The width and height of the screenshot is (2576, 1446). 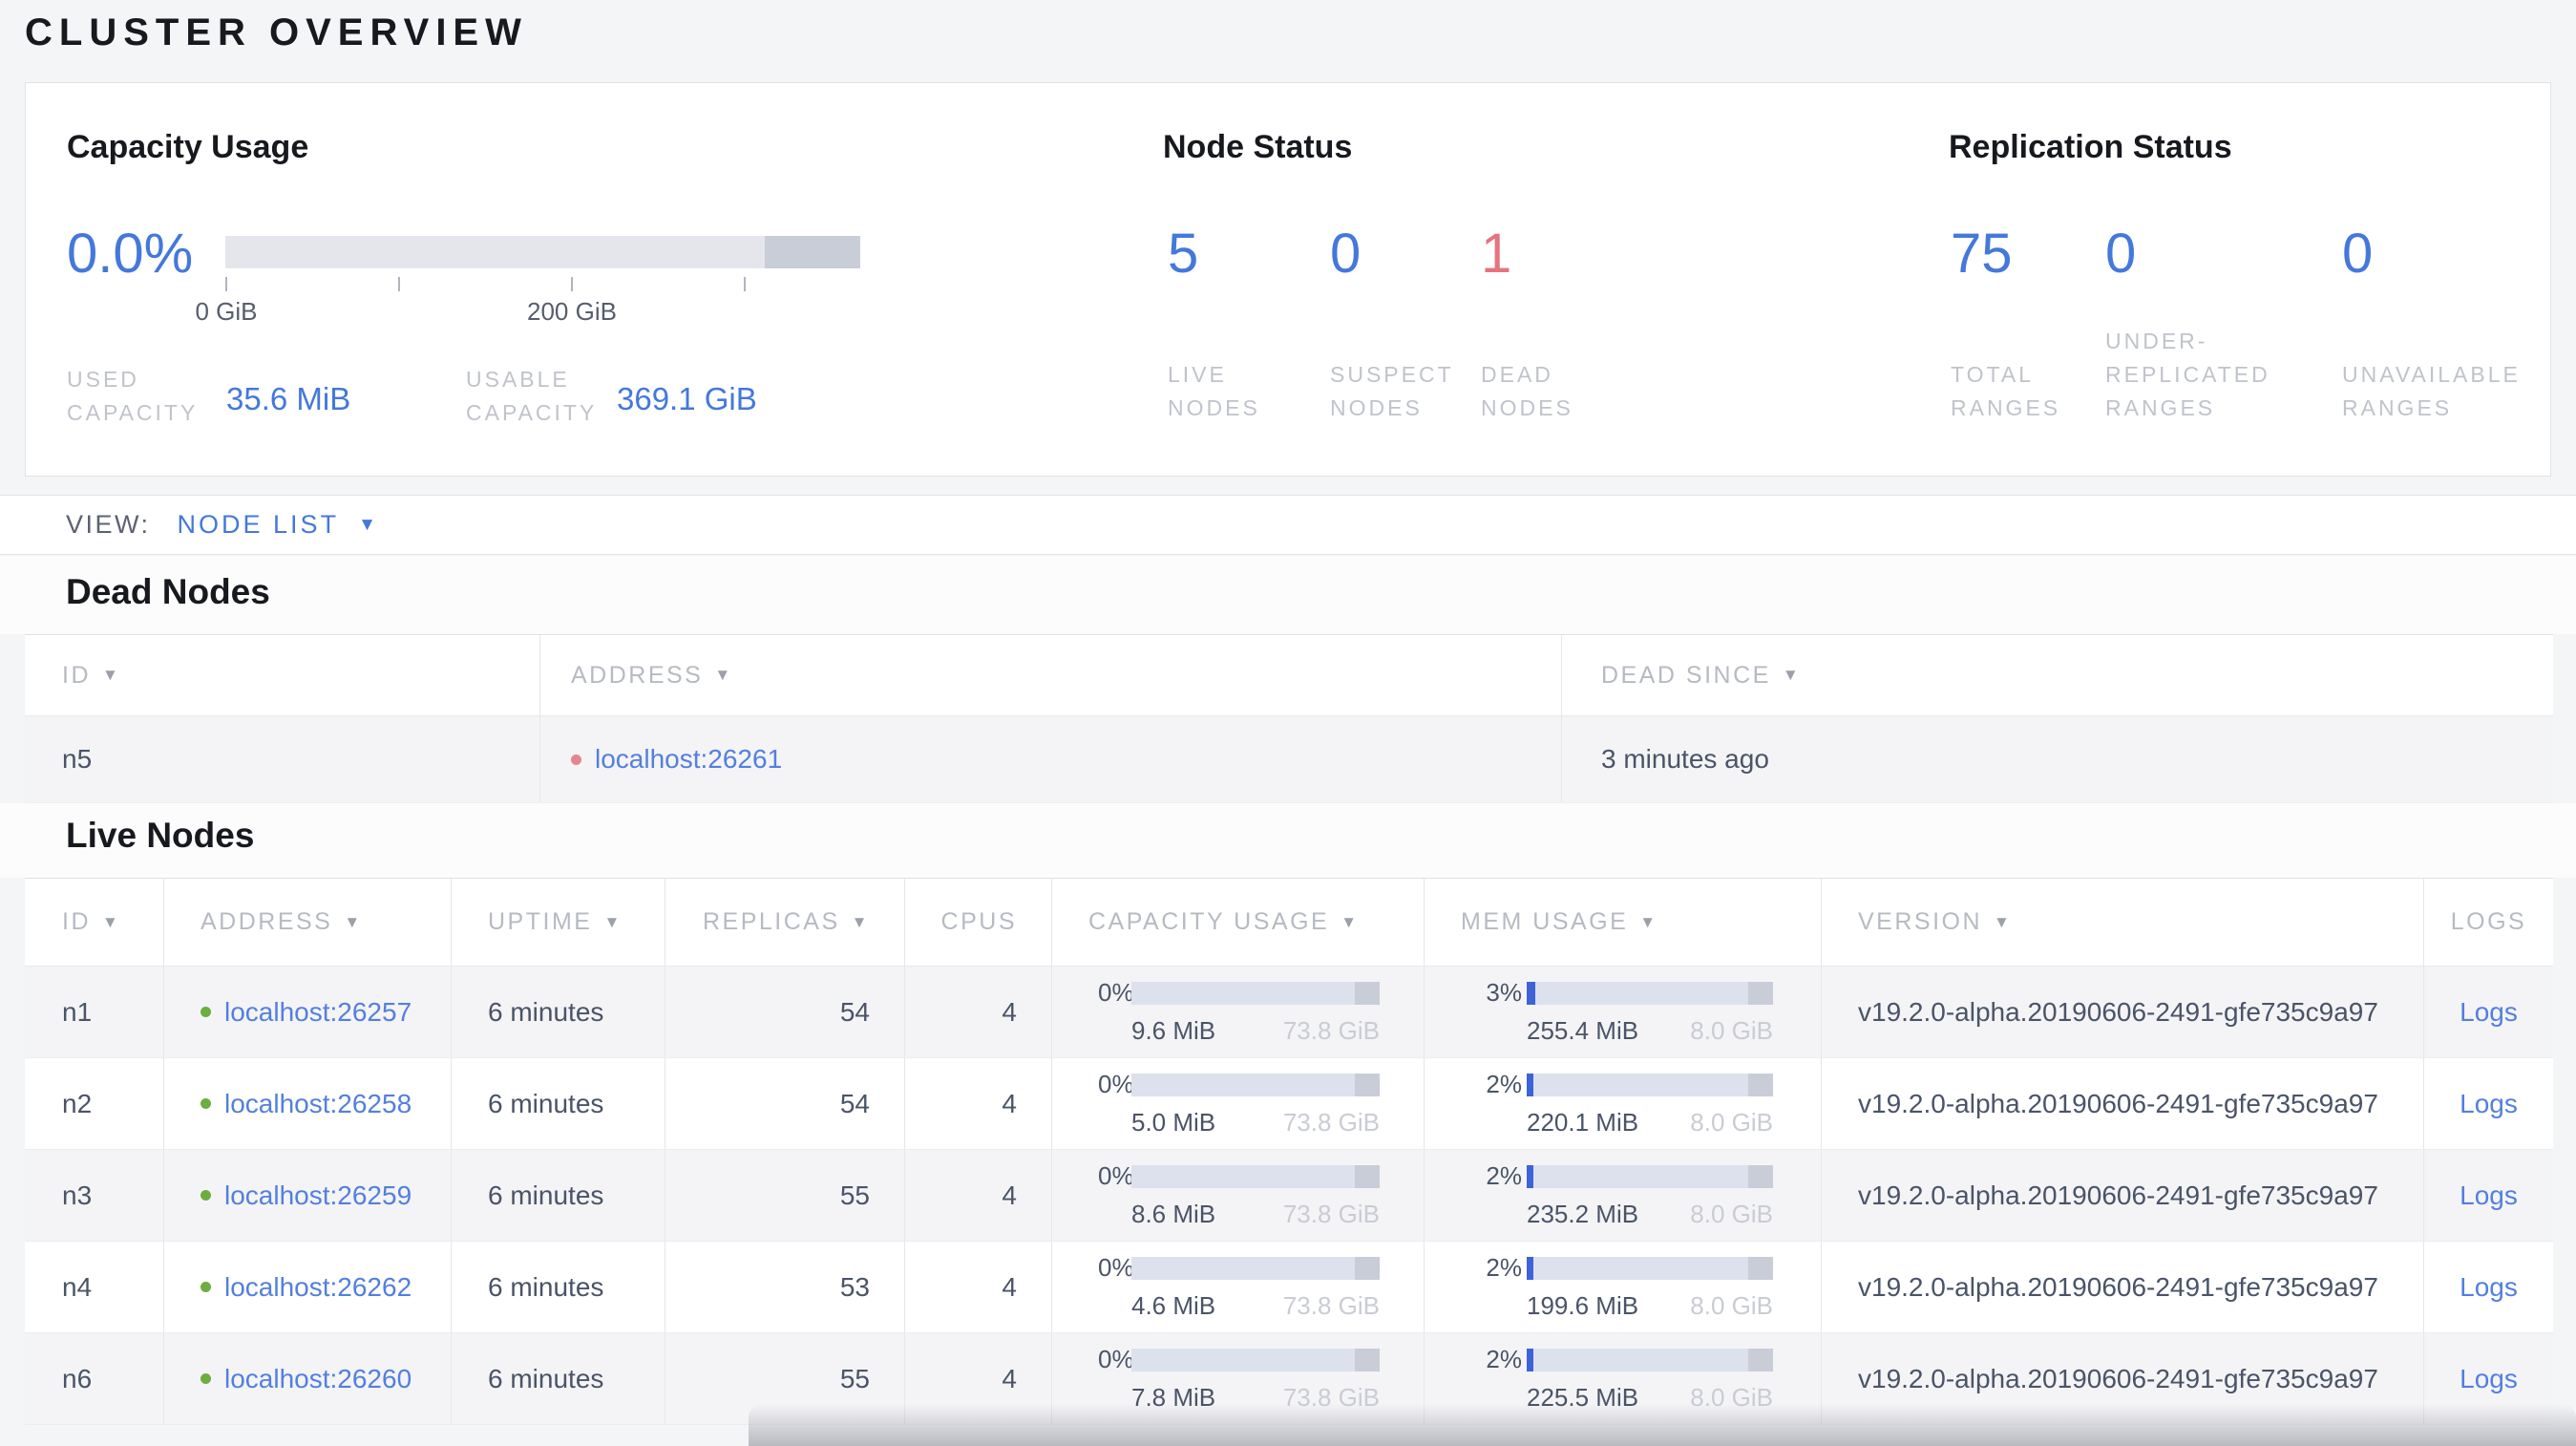 What do you see at coordinates (94, 1103) in the screenshot?
I see `node-id: n2` at bounding box center [94, 1103].